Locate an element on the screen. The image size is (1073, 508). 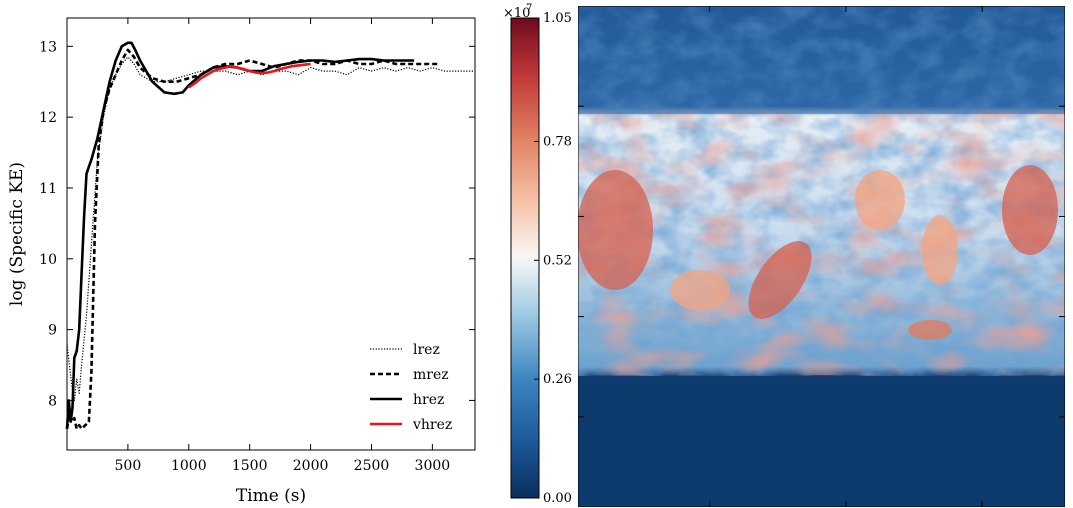
y-tick-label: 13 is located at coordinates (48, 47).